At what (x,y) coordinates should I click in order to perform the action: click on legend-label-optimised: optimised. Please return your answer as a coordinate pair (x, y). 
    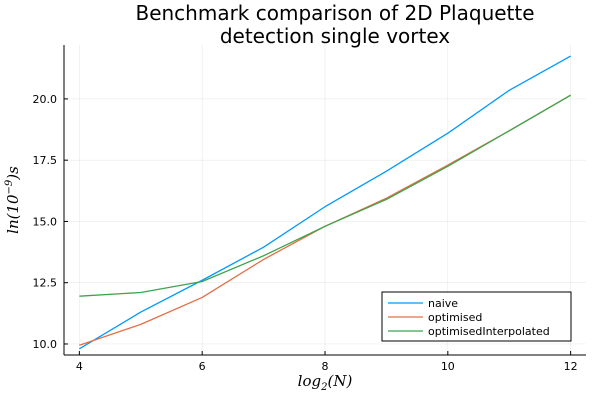
    Looking at the image, I should click on (455, 317).